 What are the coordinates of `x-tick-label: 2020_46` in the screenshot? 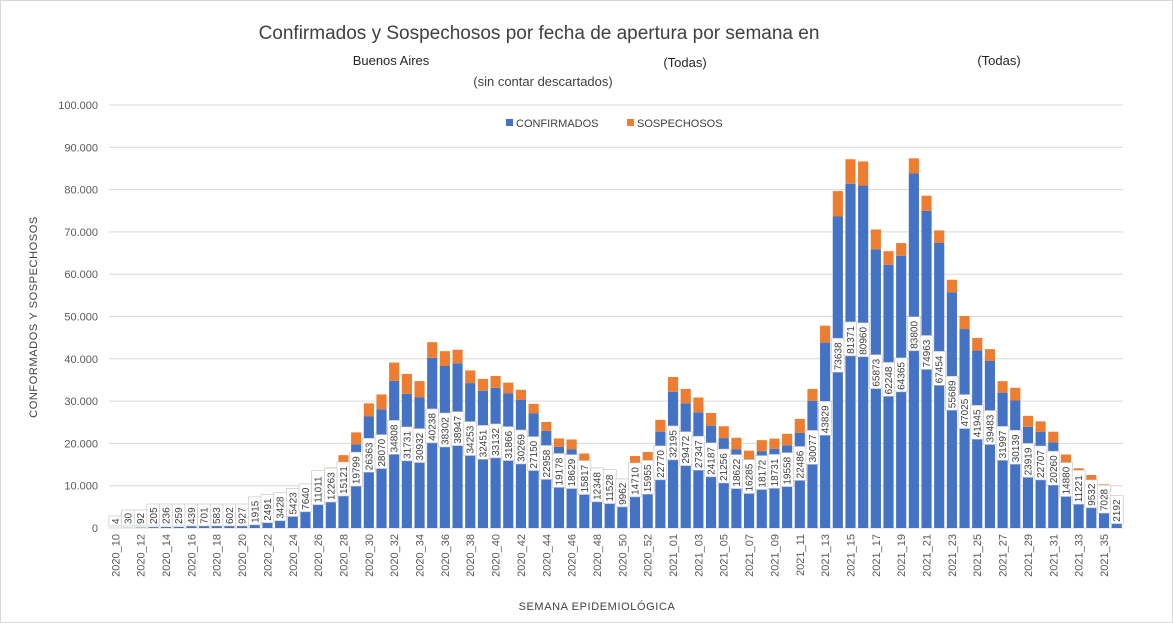 It's located at (573, 555).